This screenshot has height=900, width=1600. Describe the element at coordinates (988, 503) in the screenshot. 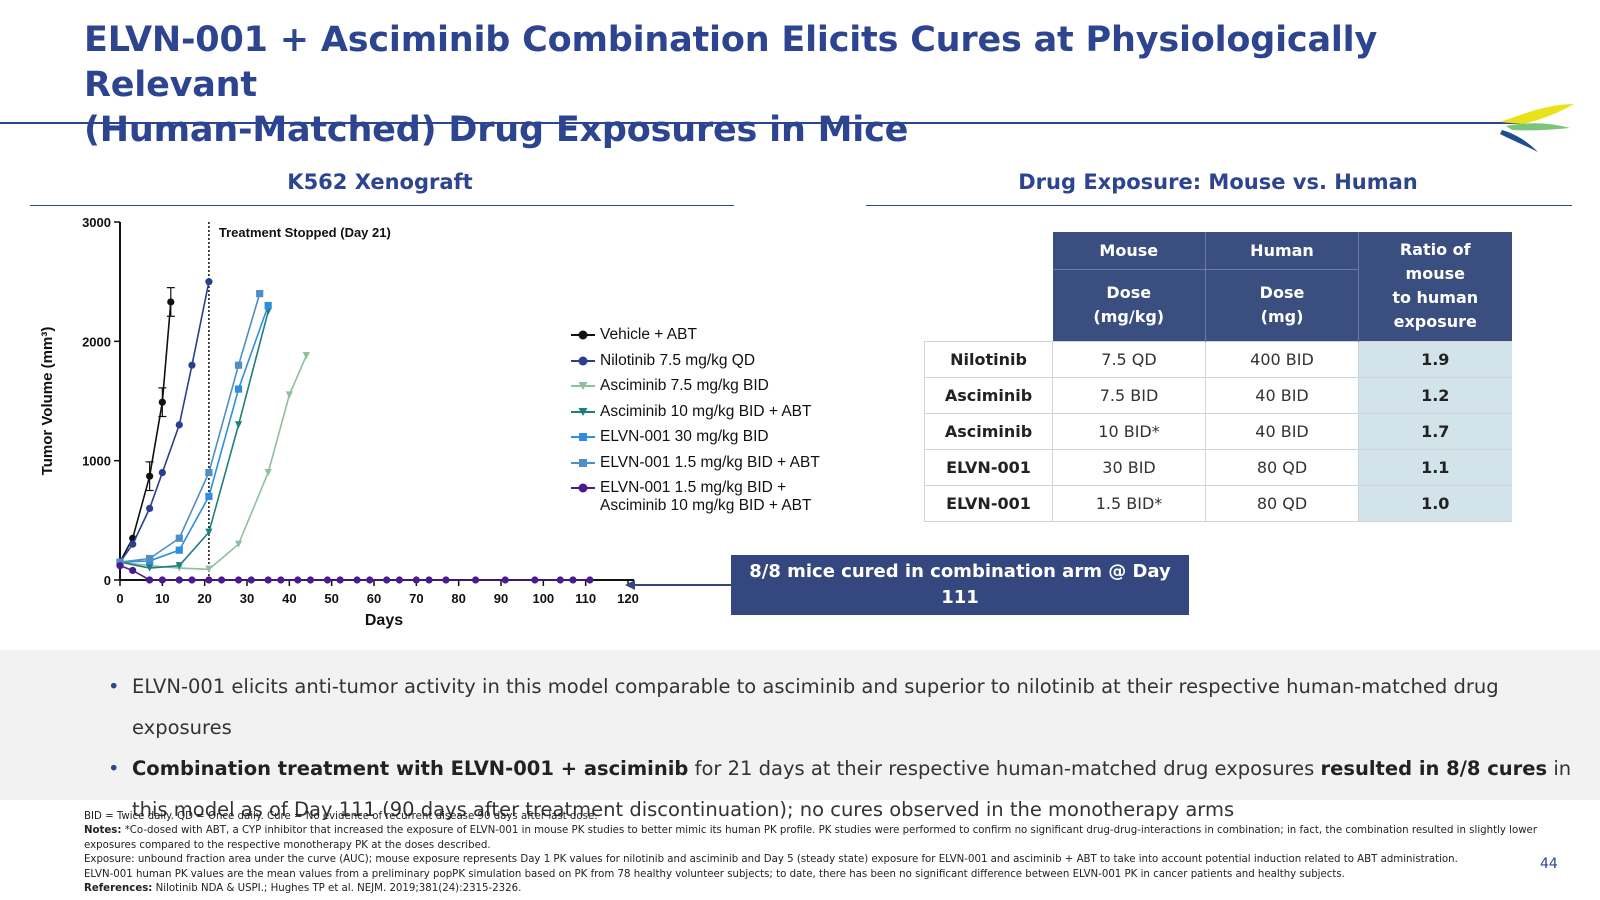

I see `drug-cell: ELVN-001` at that location.